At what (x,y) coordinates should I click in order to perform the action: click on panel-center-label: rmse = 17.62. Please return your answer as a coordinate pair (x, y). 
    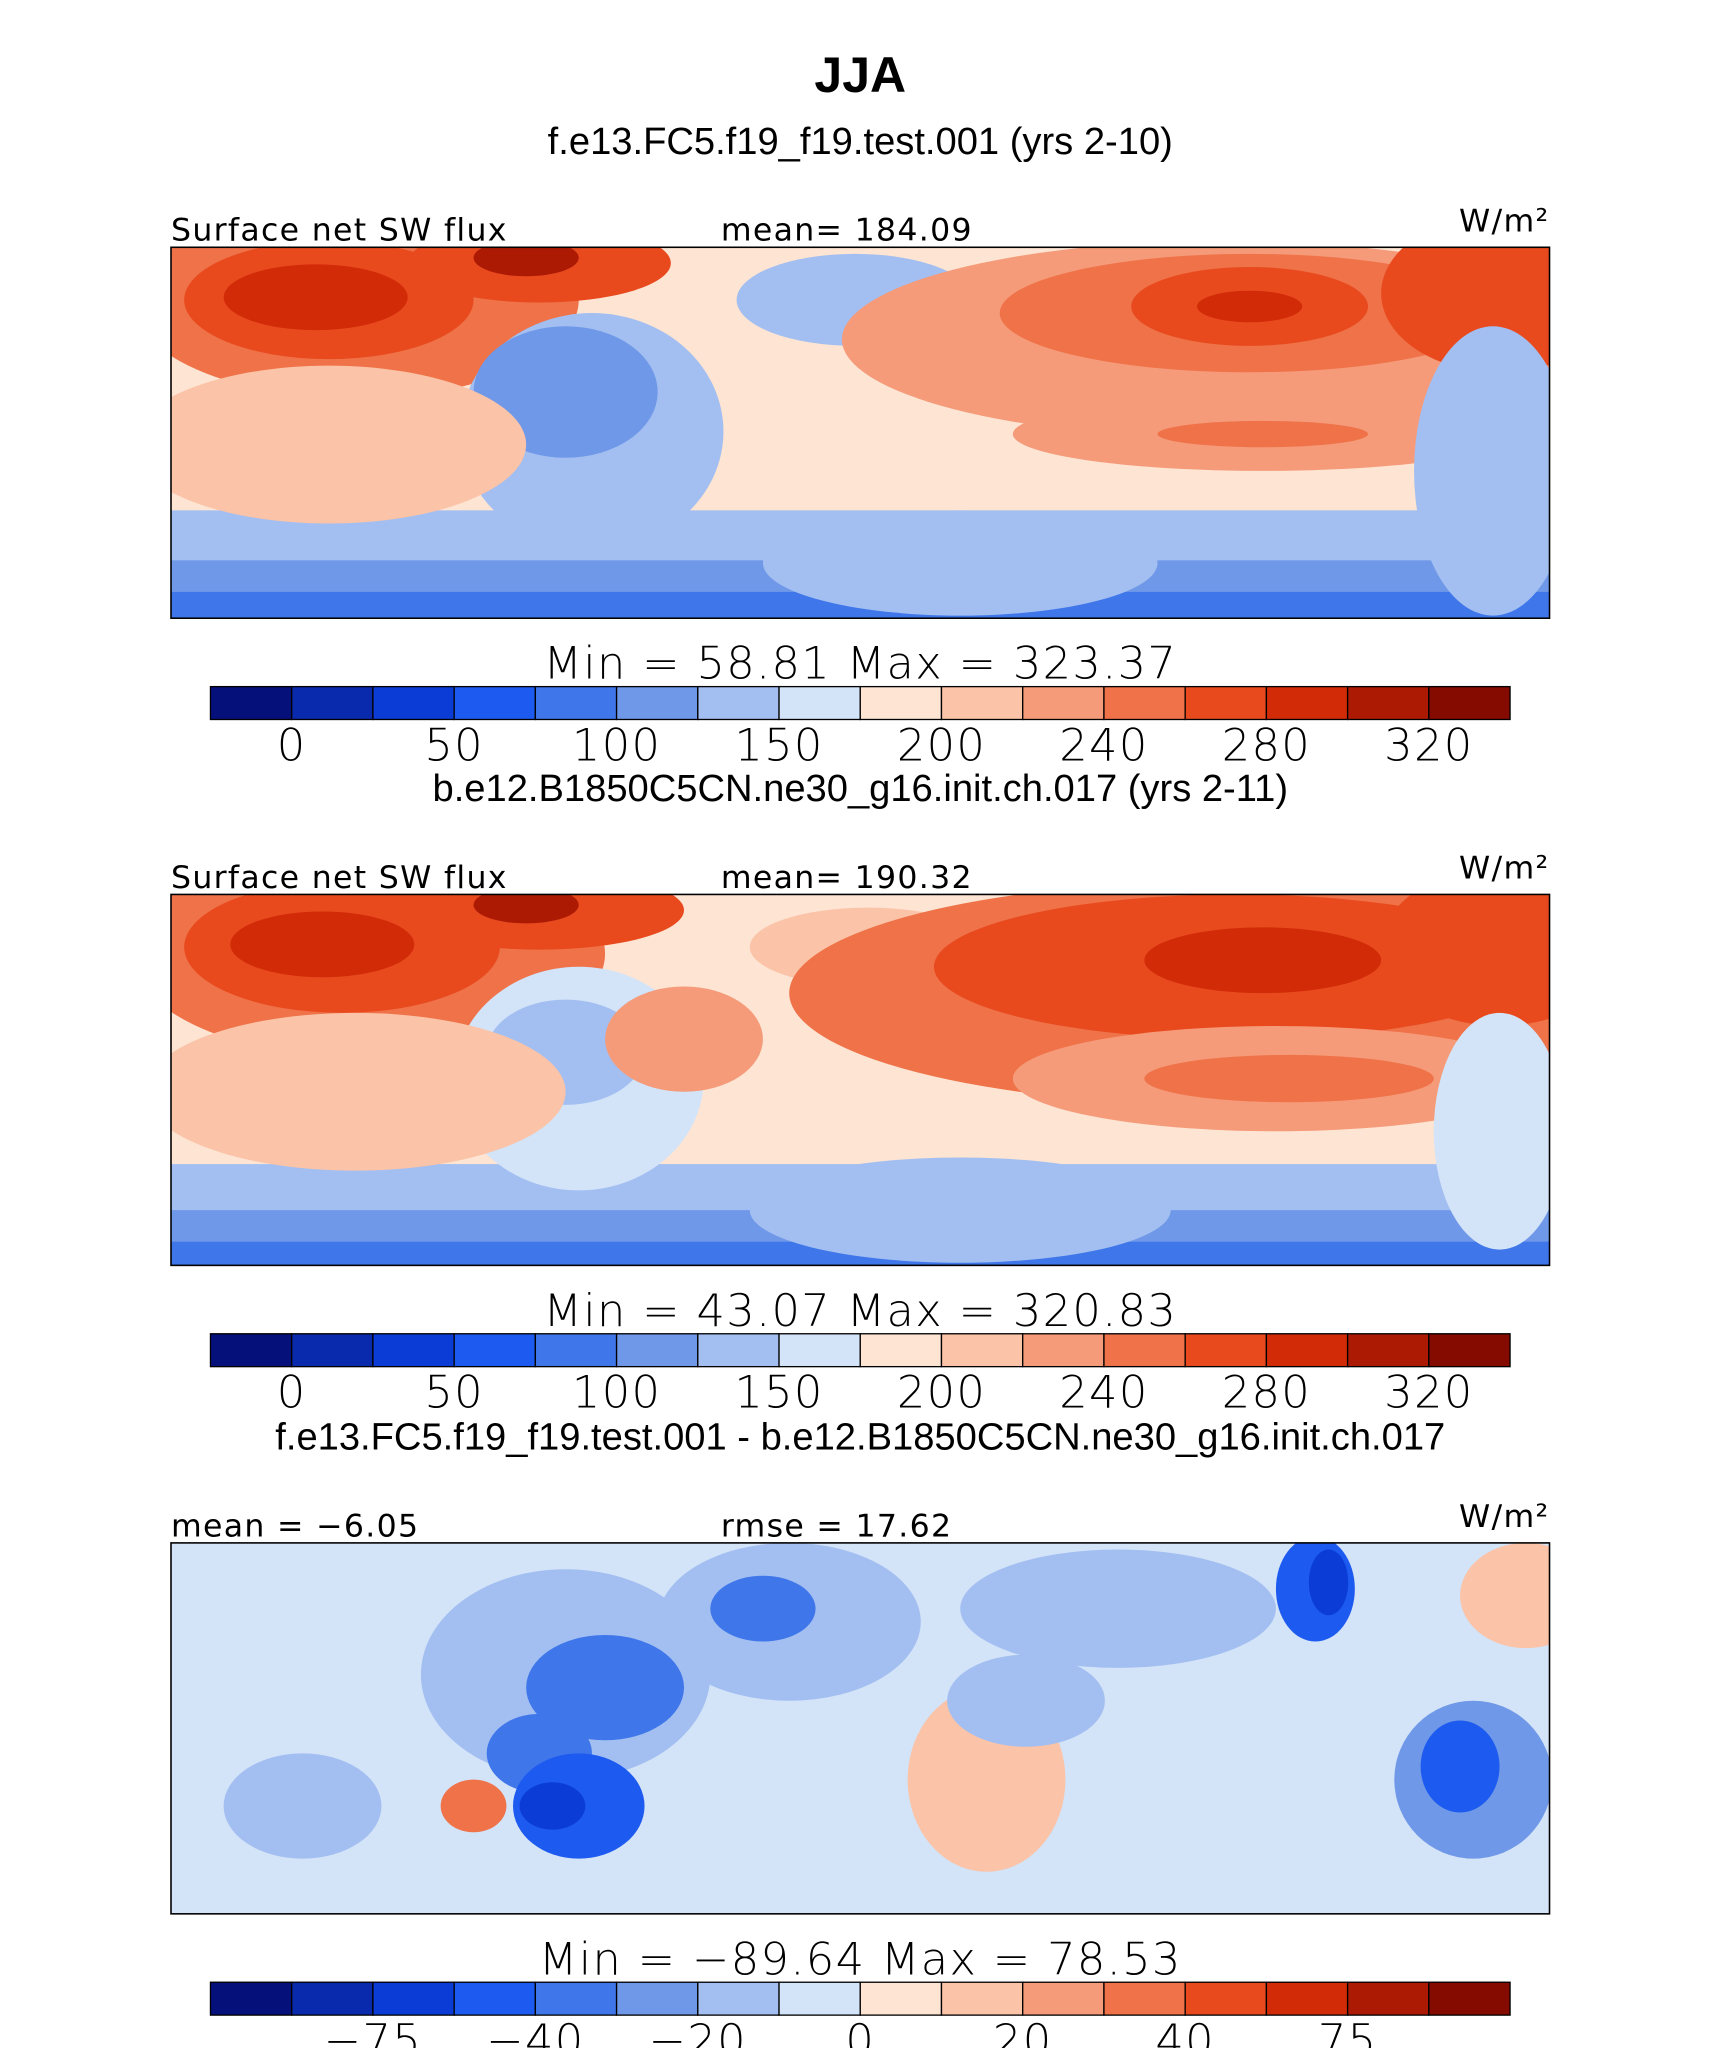
    Looking at the image, I should click on (837, 1526).